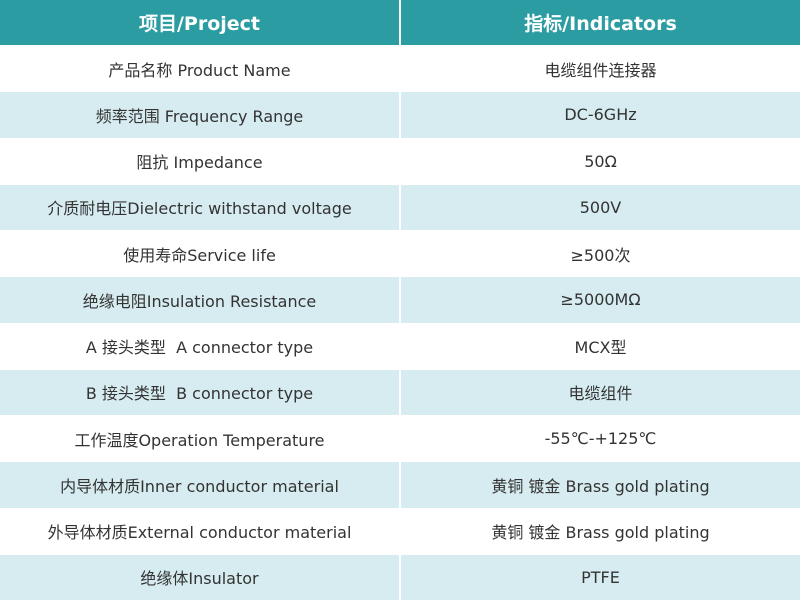 Image resolution: width=800 pixels, height=600 pixels. I want to click on indicator-cell: 500V, so click(600, 207).